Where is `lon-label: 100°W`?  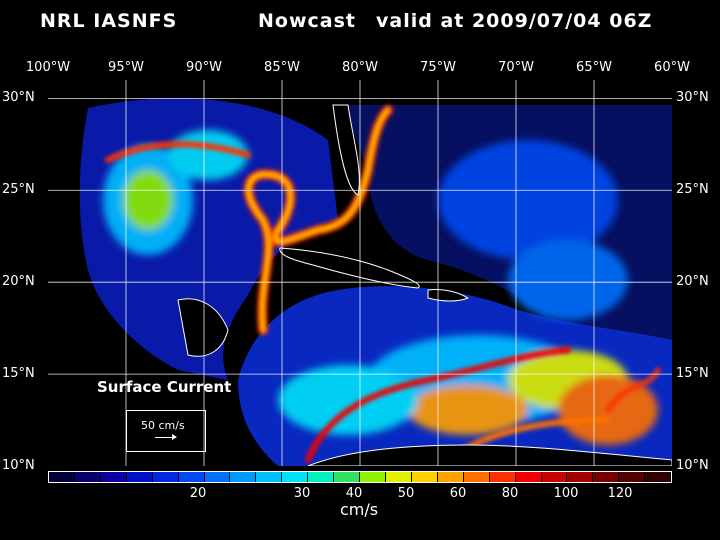 lon-label: 100°W is located at coordinates (48, 67).